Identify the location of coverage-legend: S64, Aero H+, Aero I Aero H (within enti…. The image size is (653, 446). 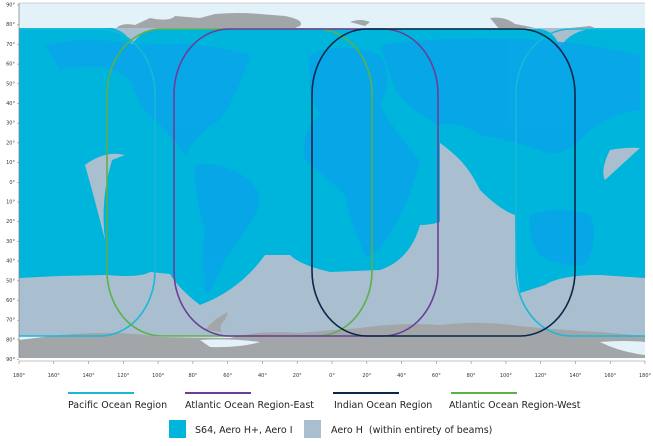
(330, 429).